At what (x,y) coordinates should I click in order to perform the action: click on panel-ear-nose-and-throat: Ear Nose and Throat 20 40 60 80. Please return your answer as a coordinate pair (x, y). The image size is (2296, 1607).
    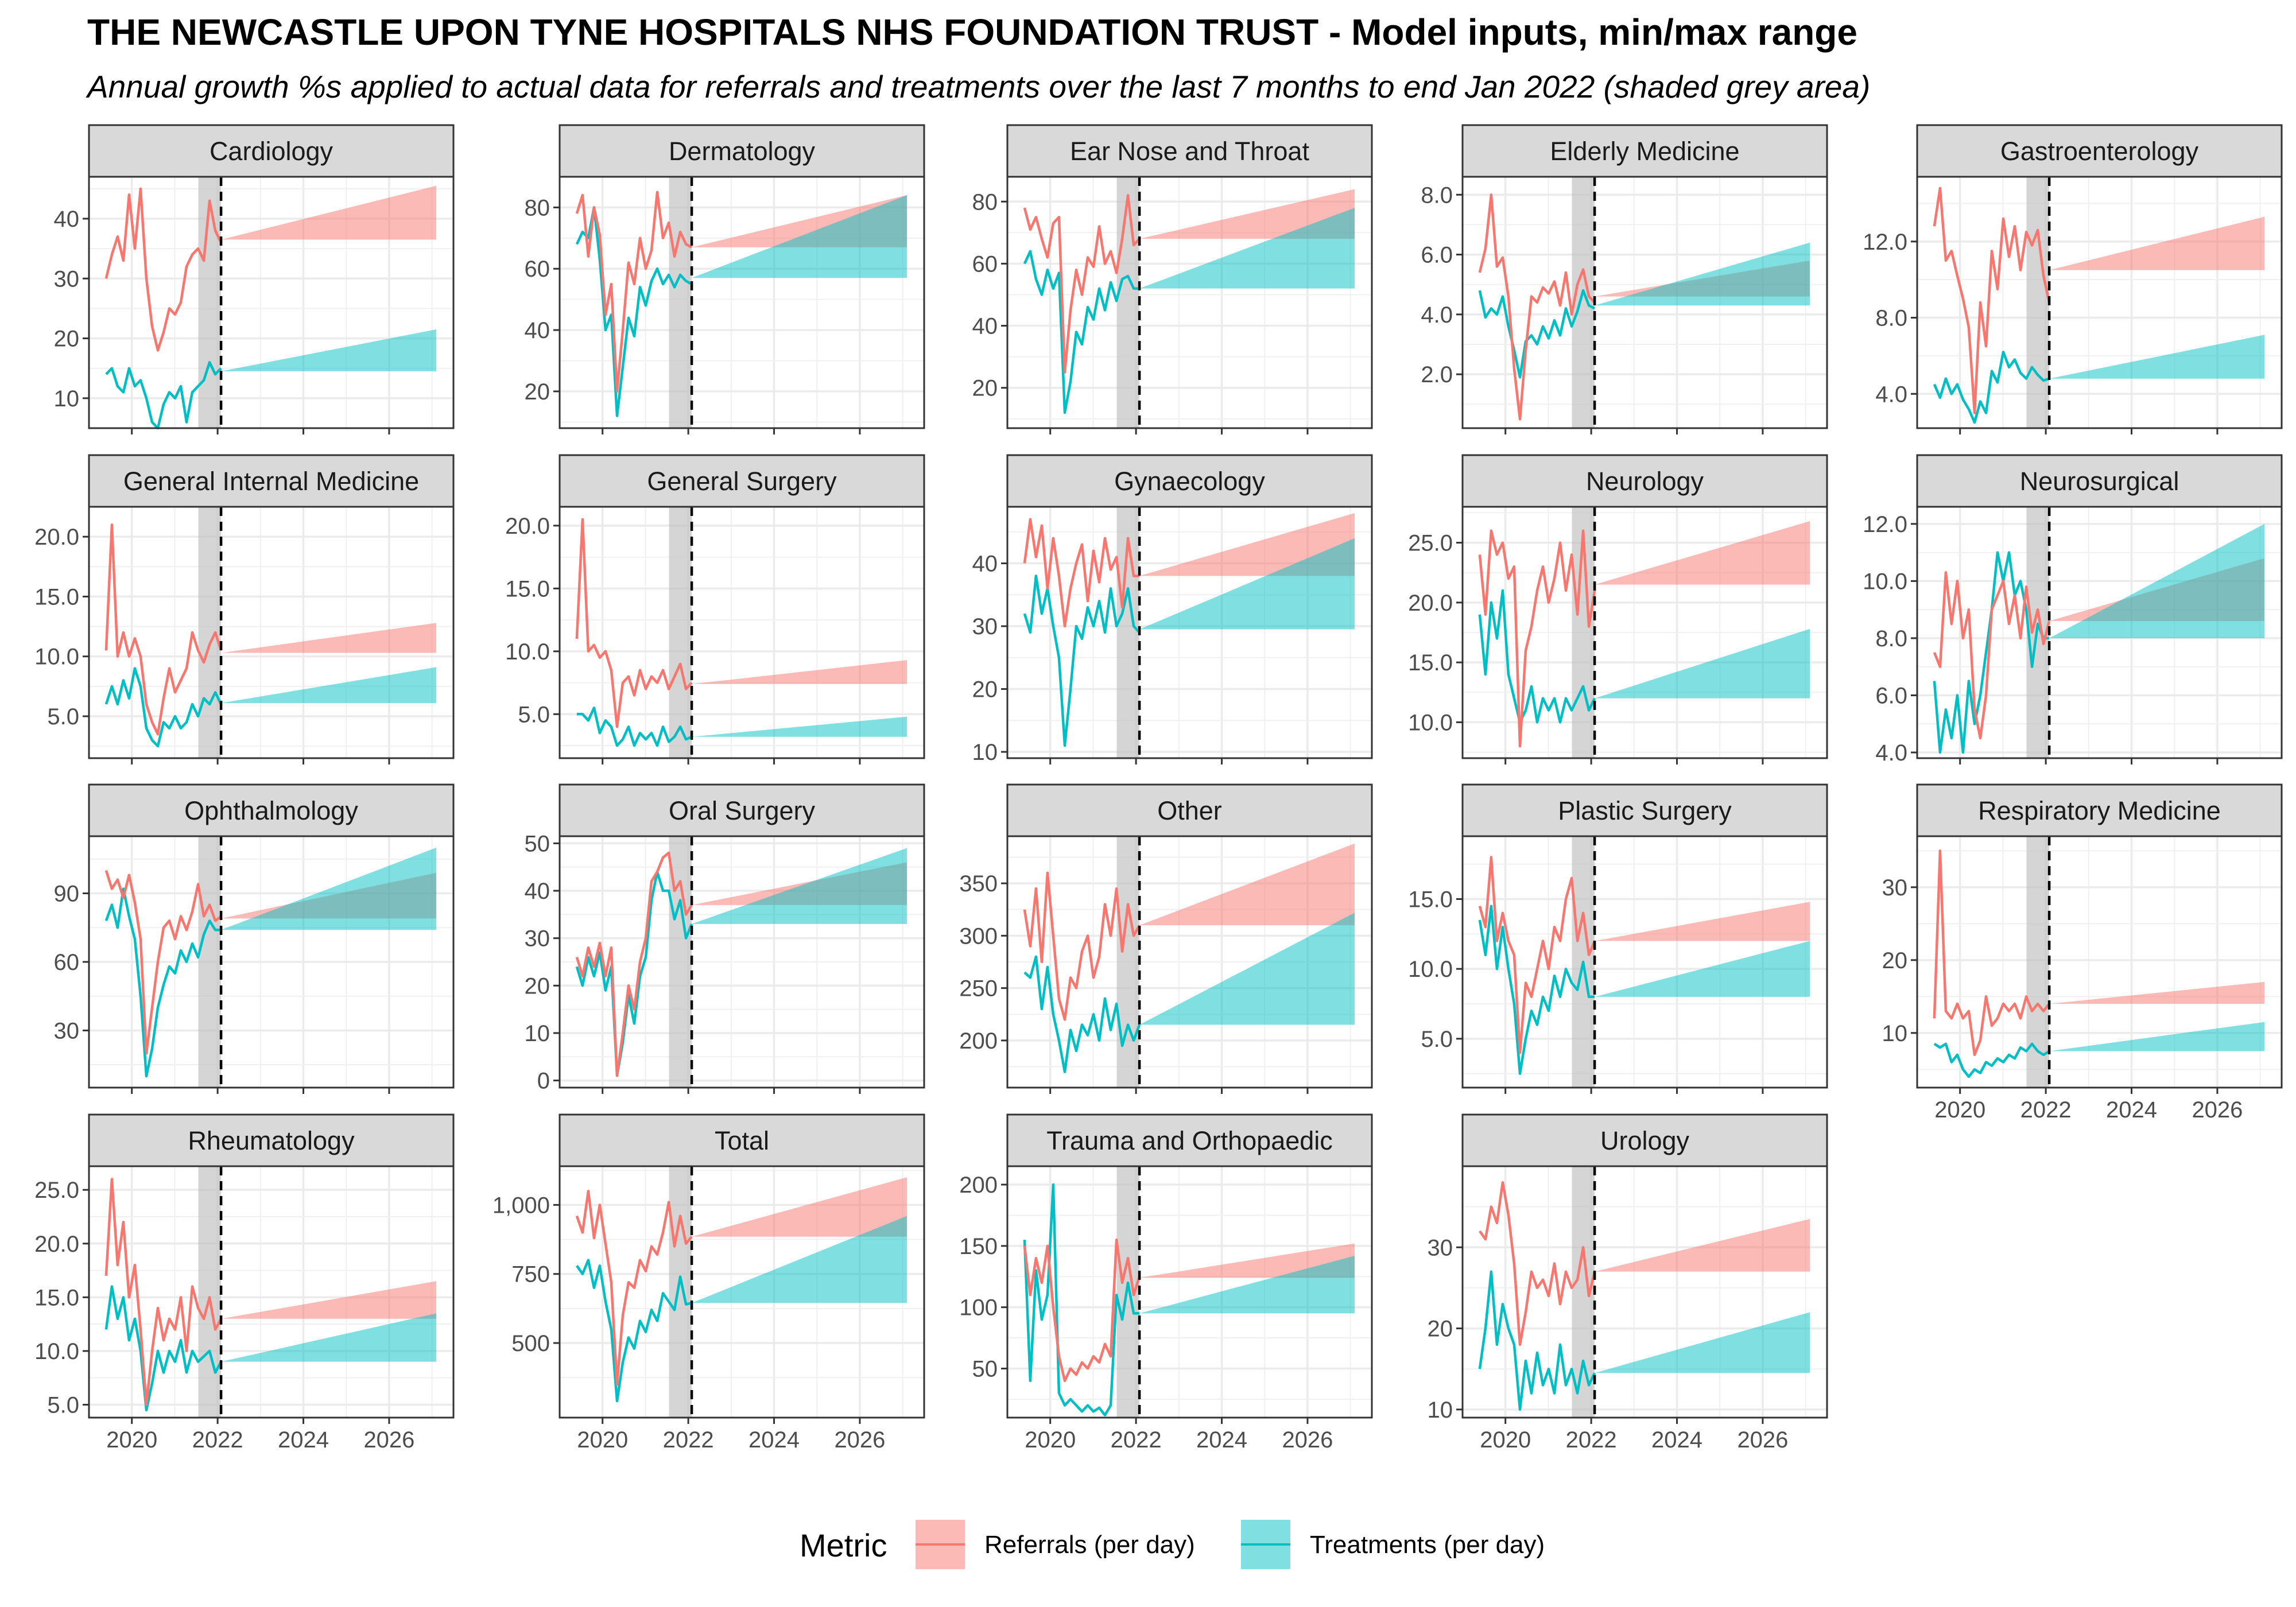
    Looking at the image, I should click on (1172, 279).